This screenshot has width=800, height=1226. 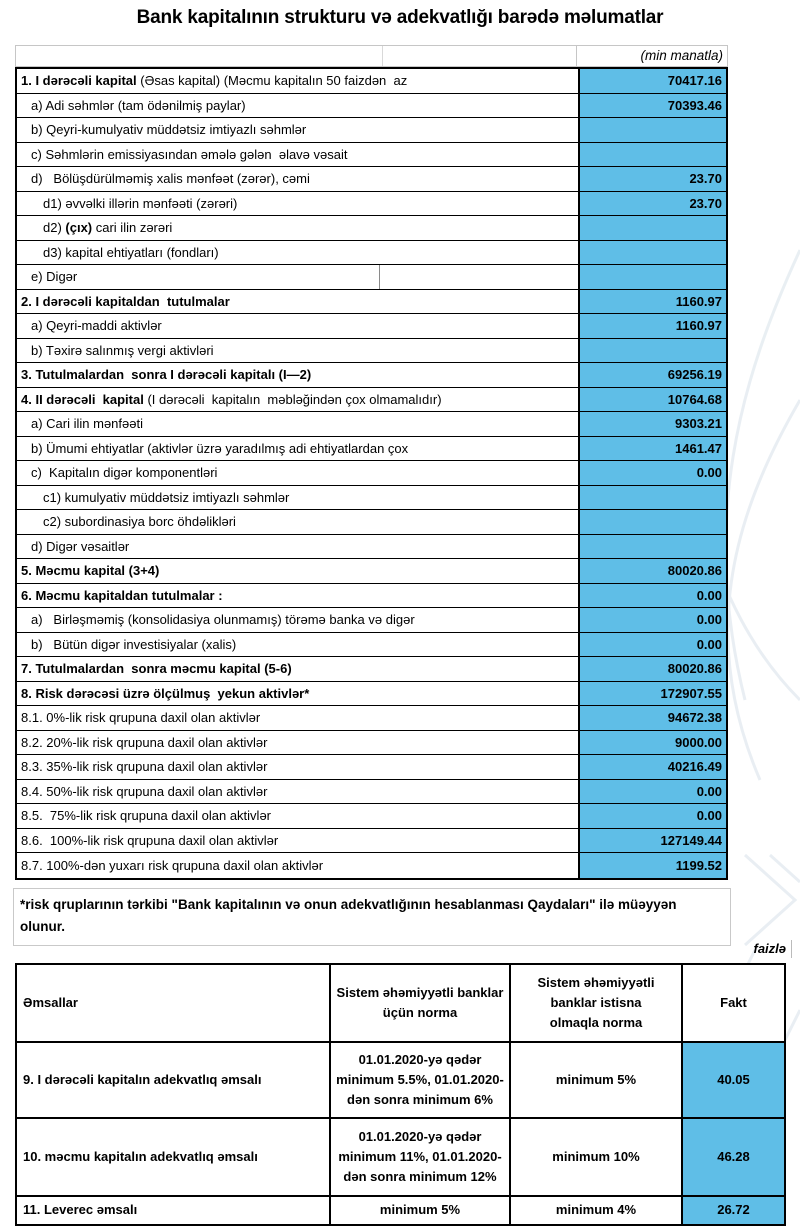 I want to click on row-label-cell: a) Cari ilin mənfəəti, so click(x=297, y=424).